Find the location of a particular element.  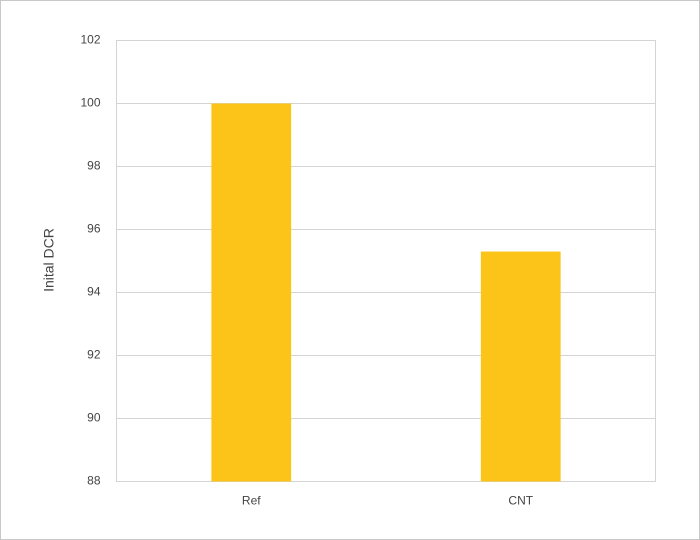

x-tick-label: CNT is located at coordinates (520, 501).